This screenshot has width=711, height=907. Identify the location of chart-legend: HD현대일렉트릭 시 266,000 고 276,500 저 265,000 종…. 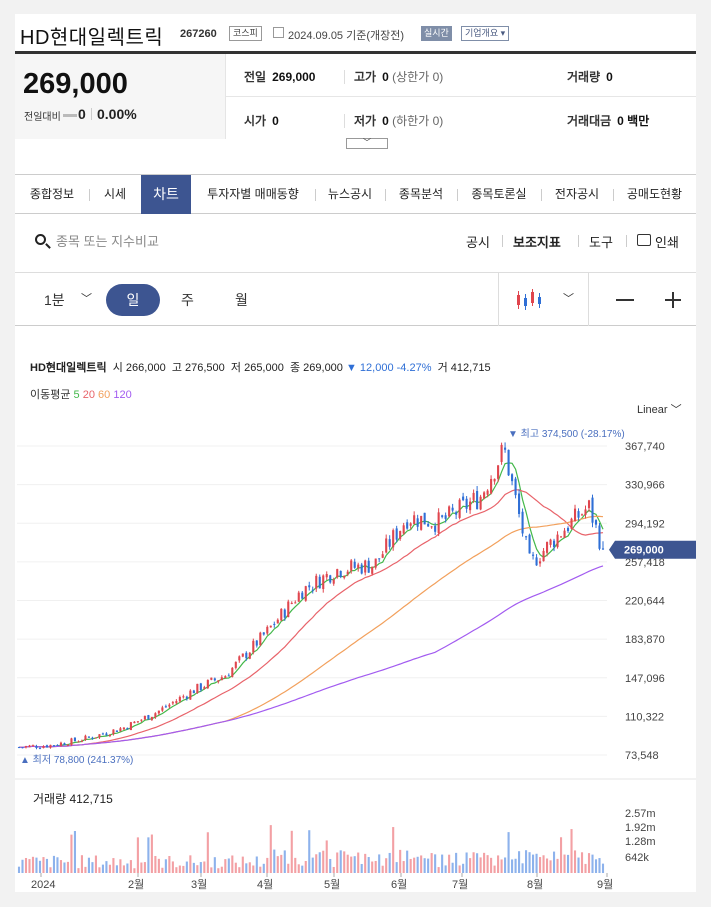
(260, 367).